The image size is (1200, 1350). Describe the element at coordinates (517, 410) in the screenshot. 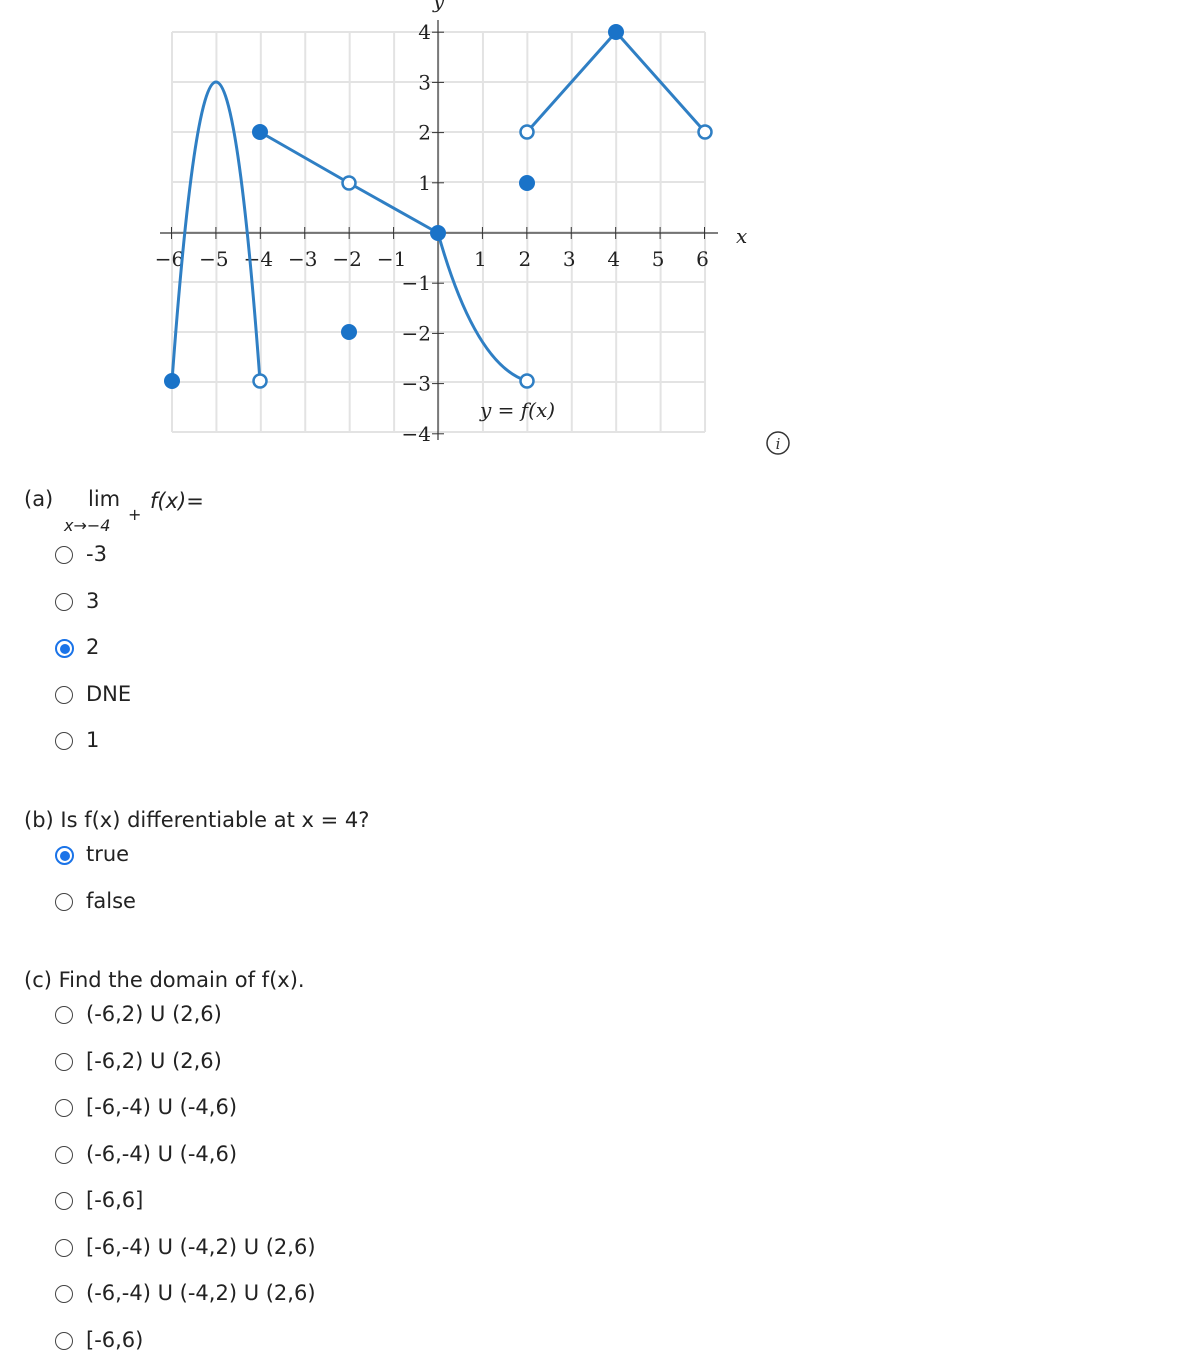

I see `curve-label: y = f(x)` at that location.